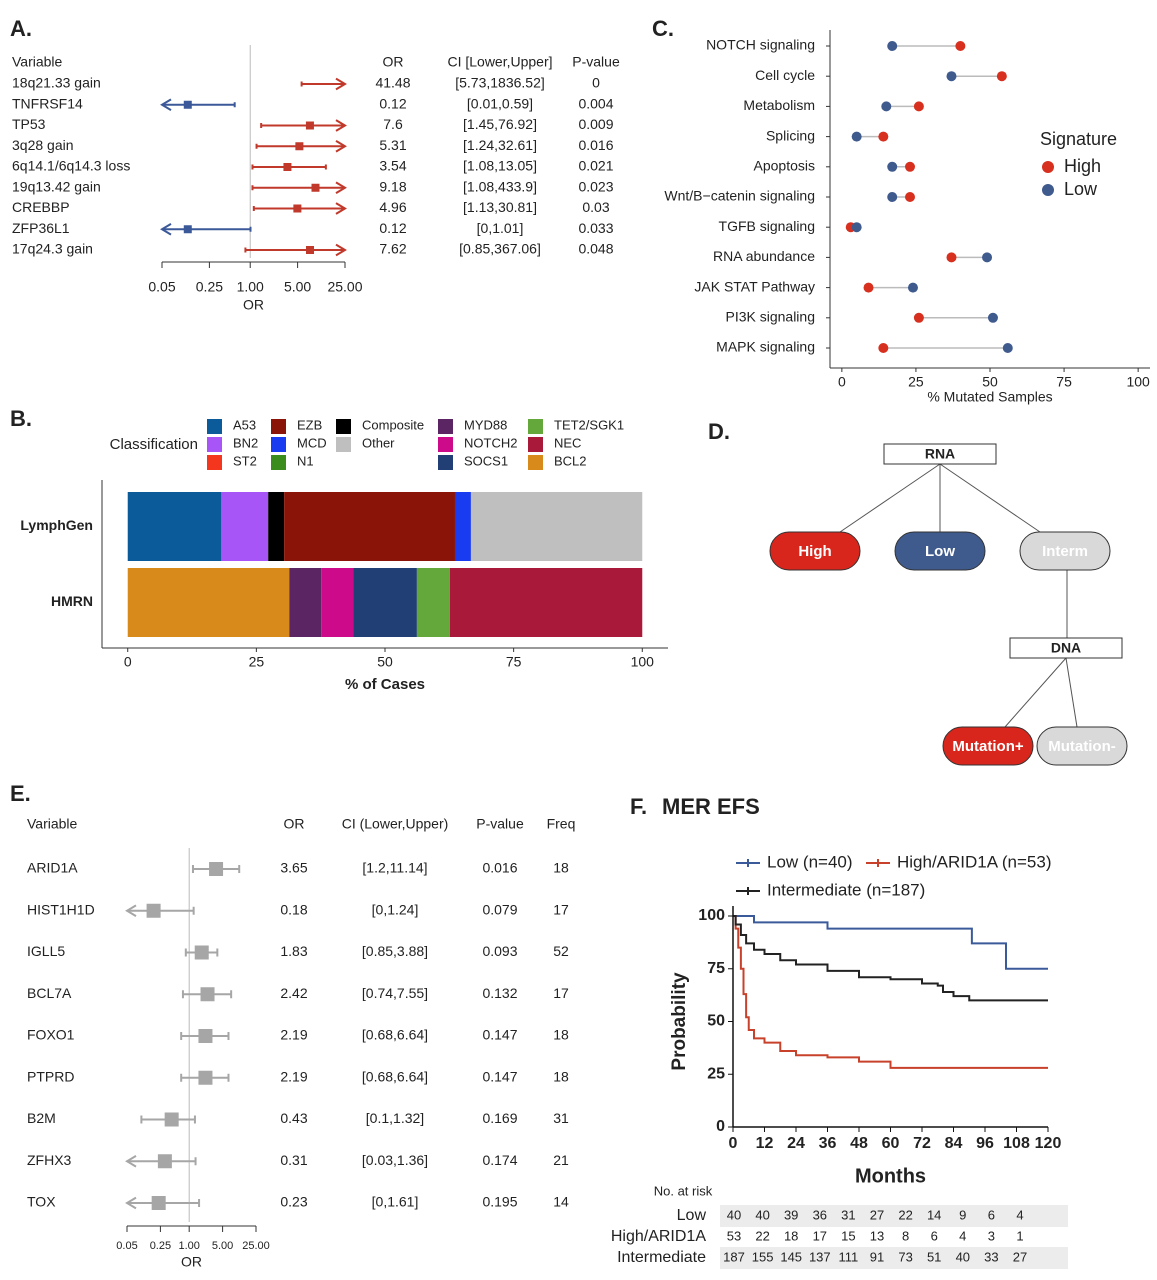 This screenshot has width=1157, height=1280. I want to click on risk-cell: 14, so click(934, 1214).